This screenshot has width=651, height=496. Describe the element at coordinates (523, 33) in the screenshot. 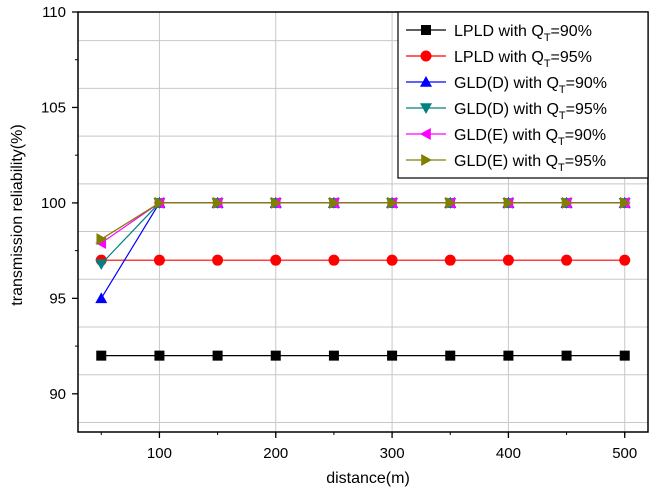

I see `legend-label: LPLD with QT=90%` at that location.